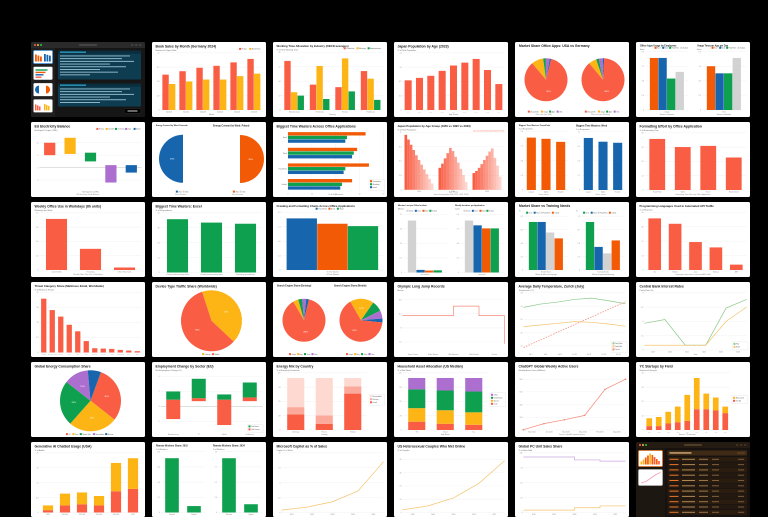  What do you see at coordinates (579, 176) in the screenshot?
I see `chart-text: 2.7` at bounding box center [579, 176].